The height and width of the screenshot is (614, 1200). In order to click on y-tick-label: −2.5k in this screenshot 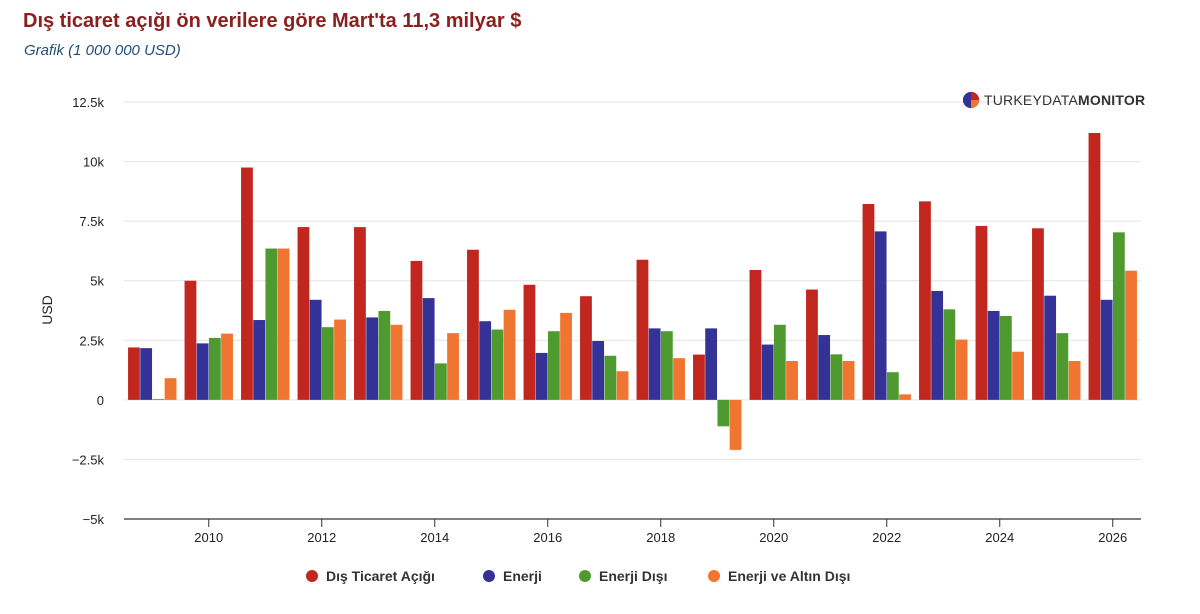, I will do `click(88, 459)`.